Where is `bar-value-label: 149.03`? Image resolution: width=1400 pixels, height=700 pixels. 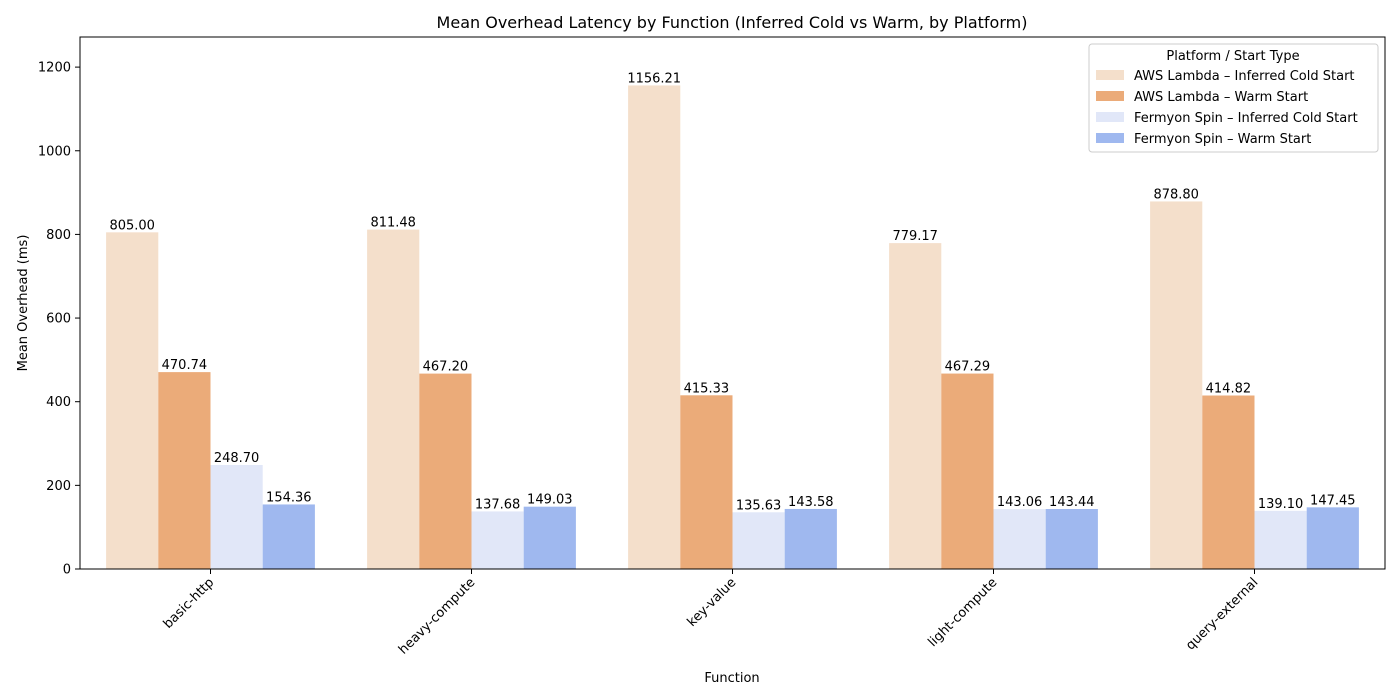
bar-value-label: 149.03 is located at coordinates (550, 500).